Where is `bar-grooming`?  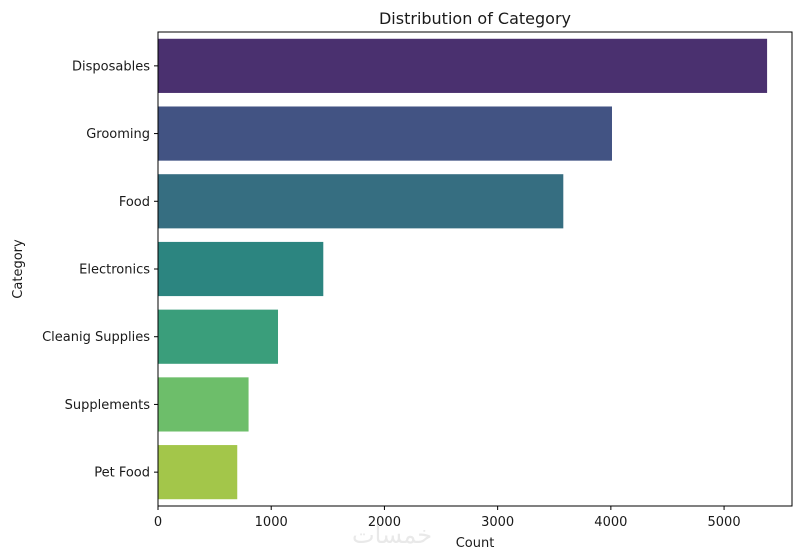 bar-grooming is located at coordinates (385, 133).